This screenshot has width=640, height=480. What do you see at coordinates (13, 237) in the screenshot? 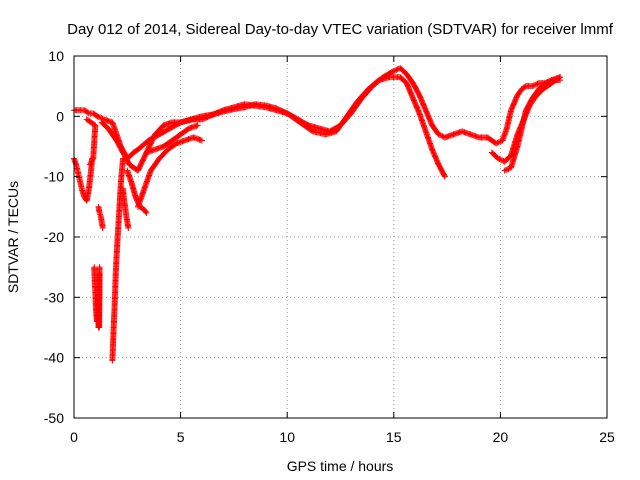
I see `y-axis-label: SDTVAR / TECUs` at bounding box center [13, 237].